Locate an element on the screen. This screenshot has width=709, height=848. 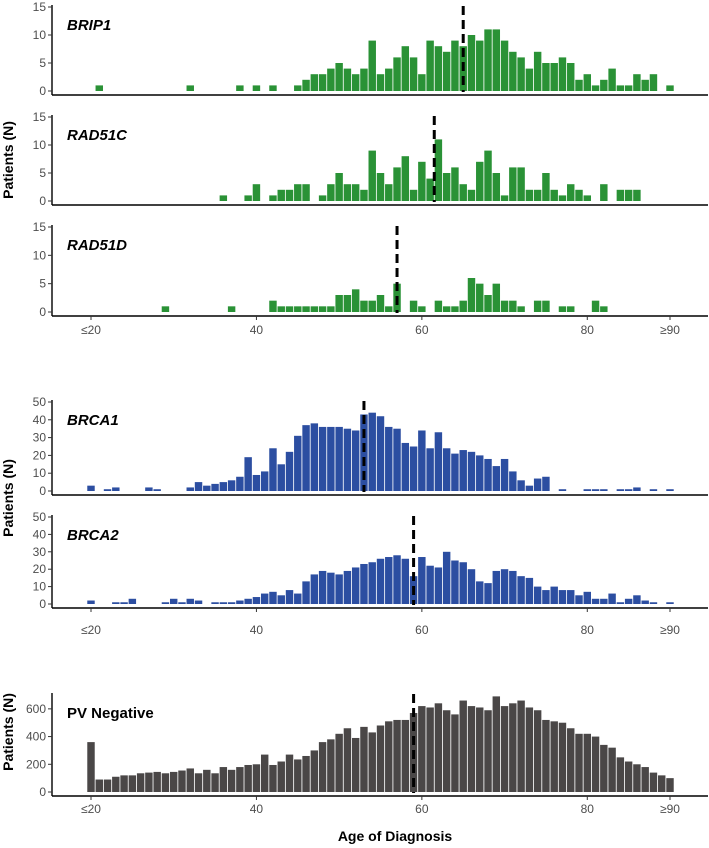
y-tick-label-rad51d-0: 0 is located at coordinates (42, 312).